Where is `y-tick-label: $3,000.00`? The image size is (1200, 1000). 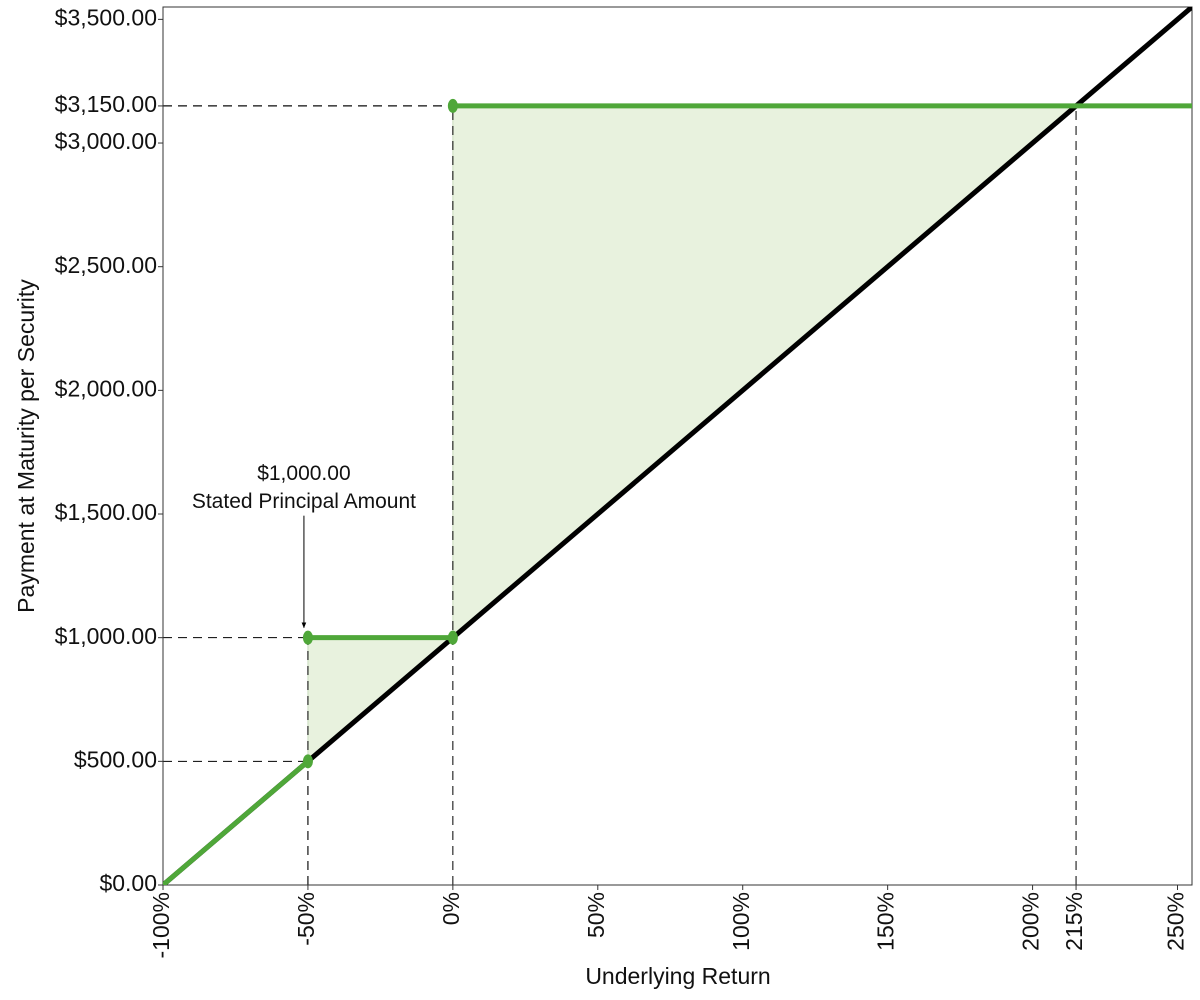
y-tick-label: $3,000.00 is located at coordinates (106, 141).